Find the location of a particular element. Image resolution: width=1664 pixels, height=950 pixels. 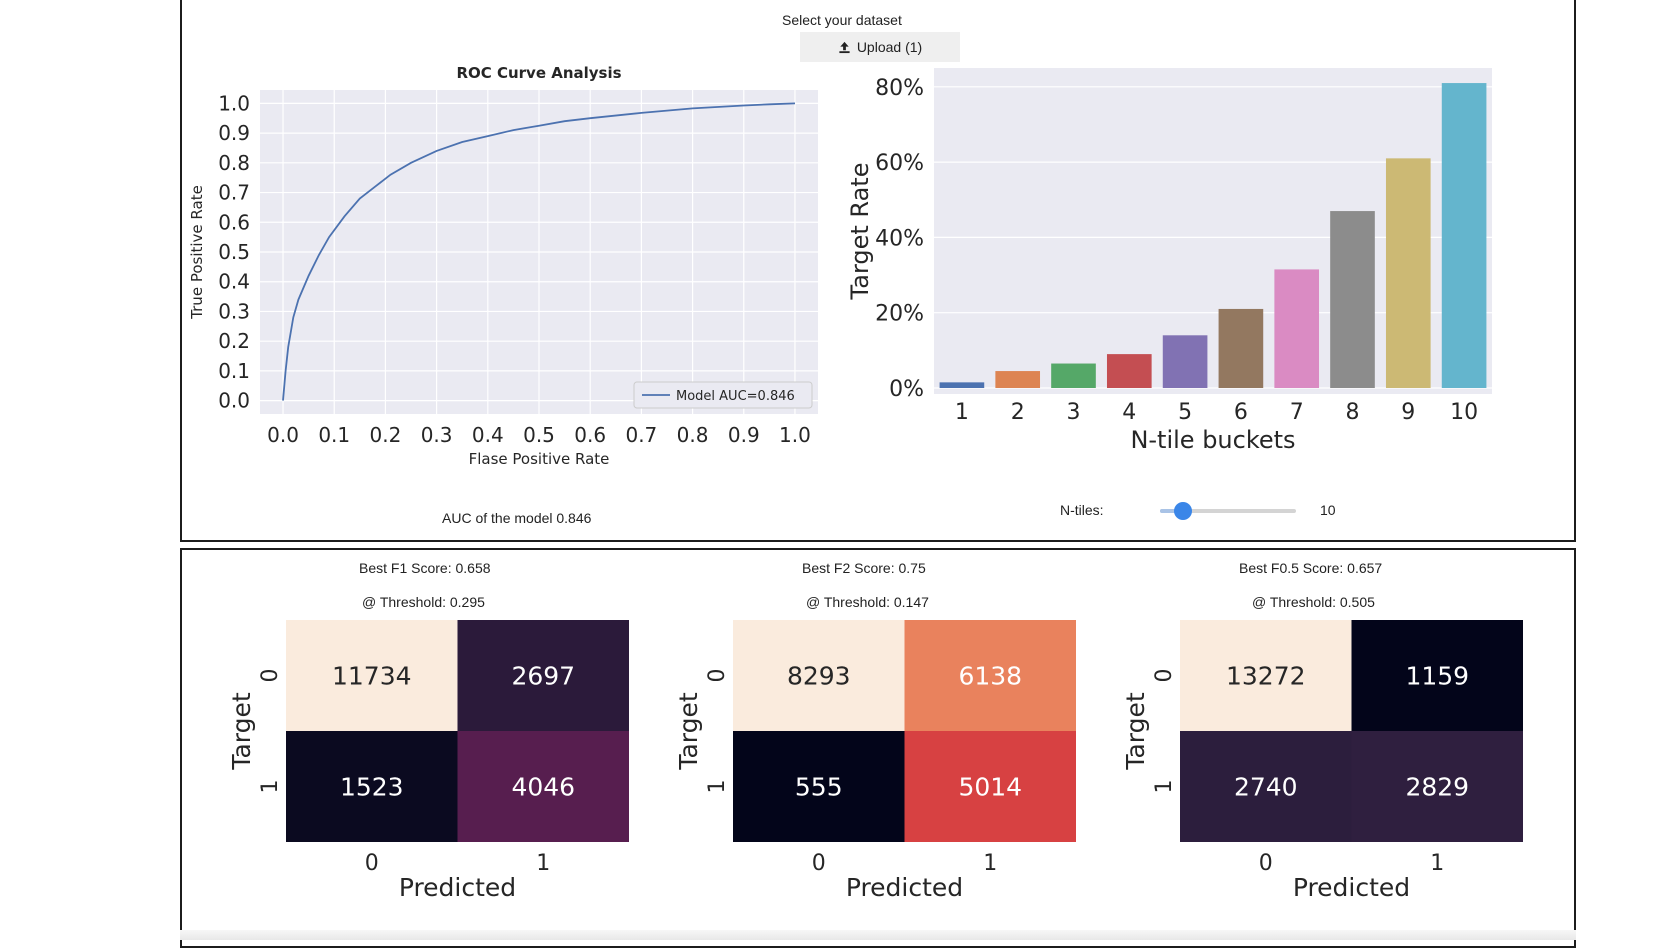

upload-button-label: Upload (1) is located at coordinates (889, 47).